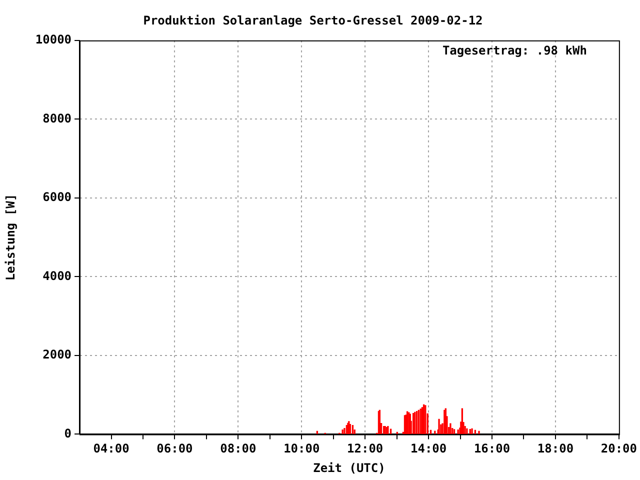  I want to click on x-tick-label: 08:00, so click(238, 449).